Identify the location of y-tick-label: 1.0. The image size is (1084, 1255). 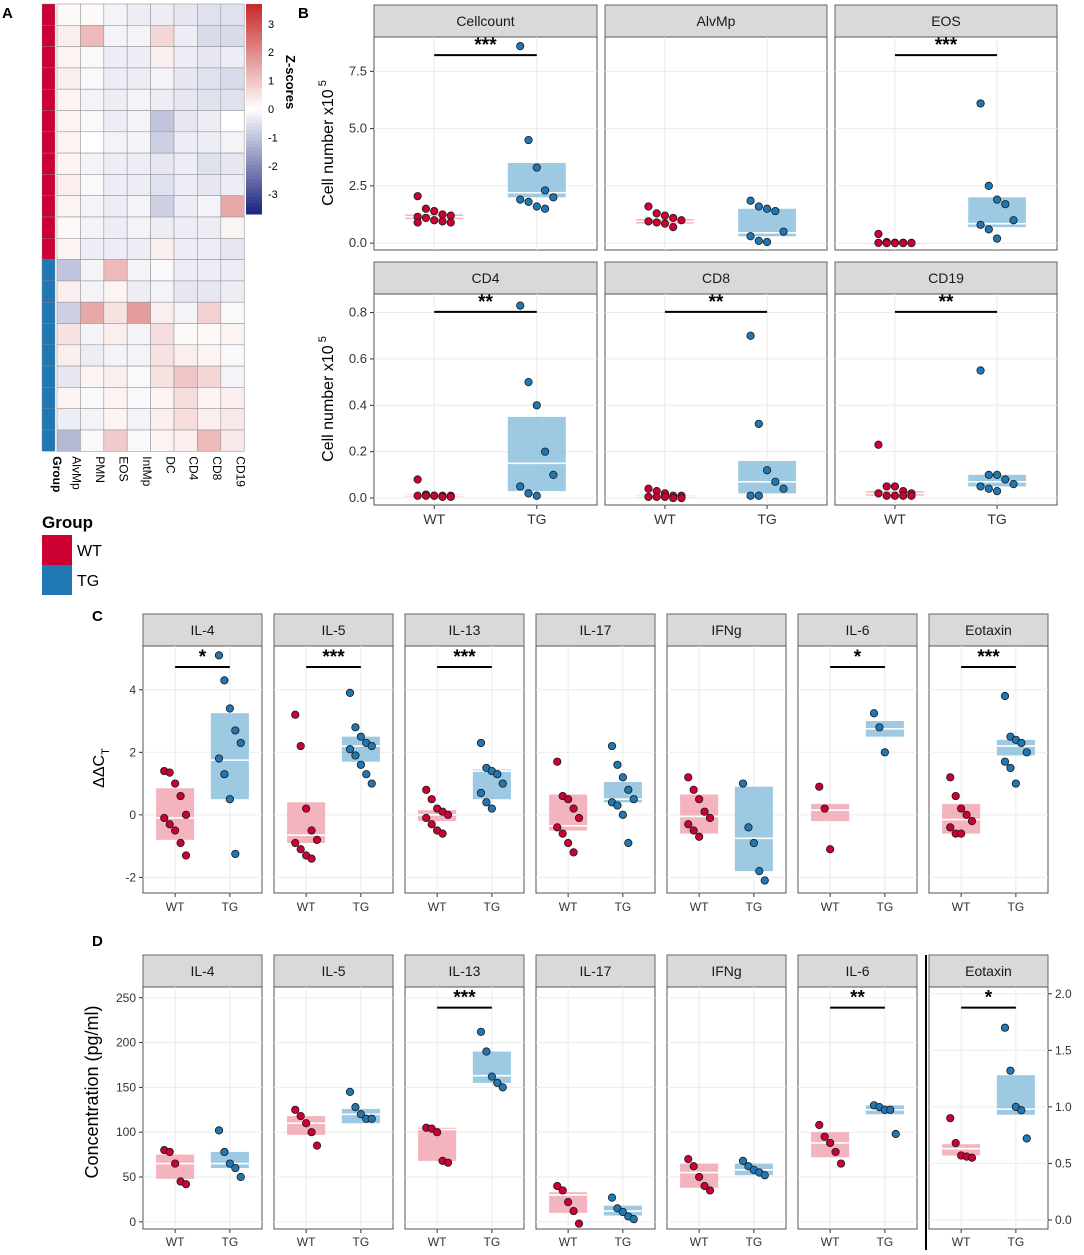
(1063, 1107).